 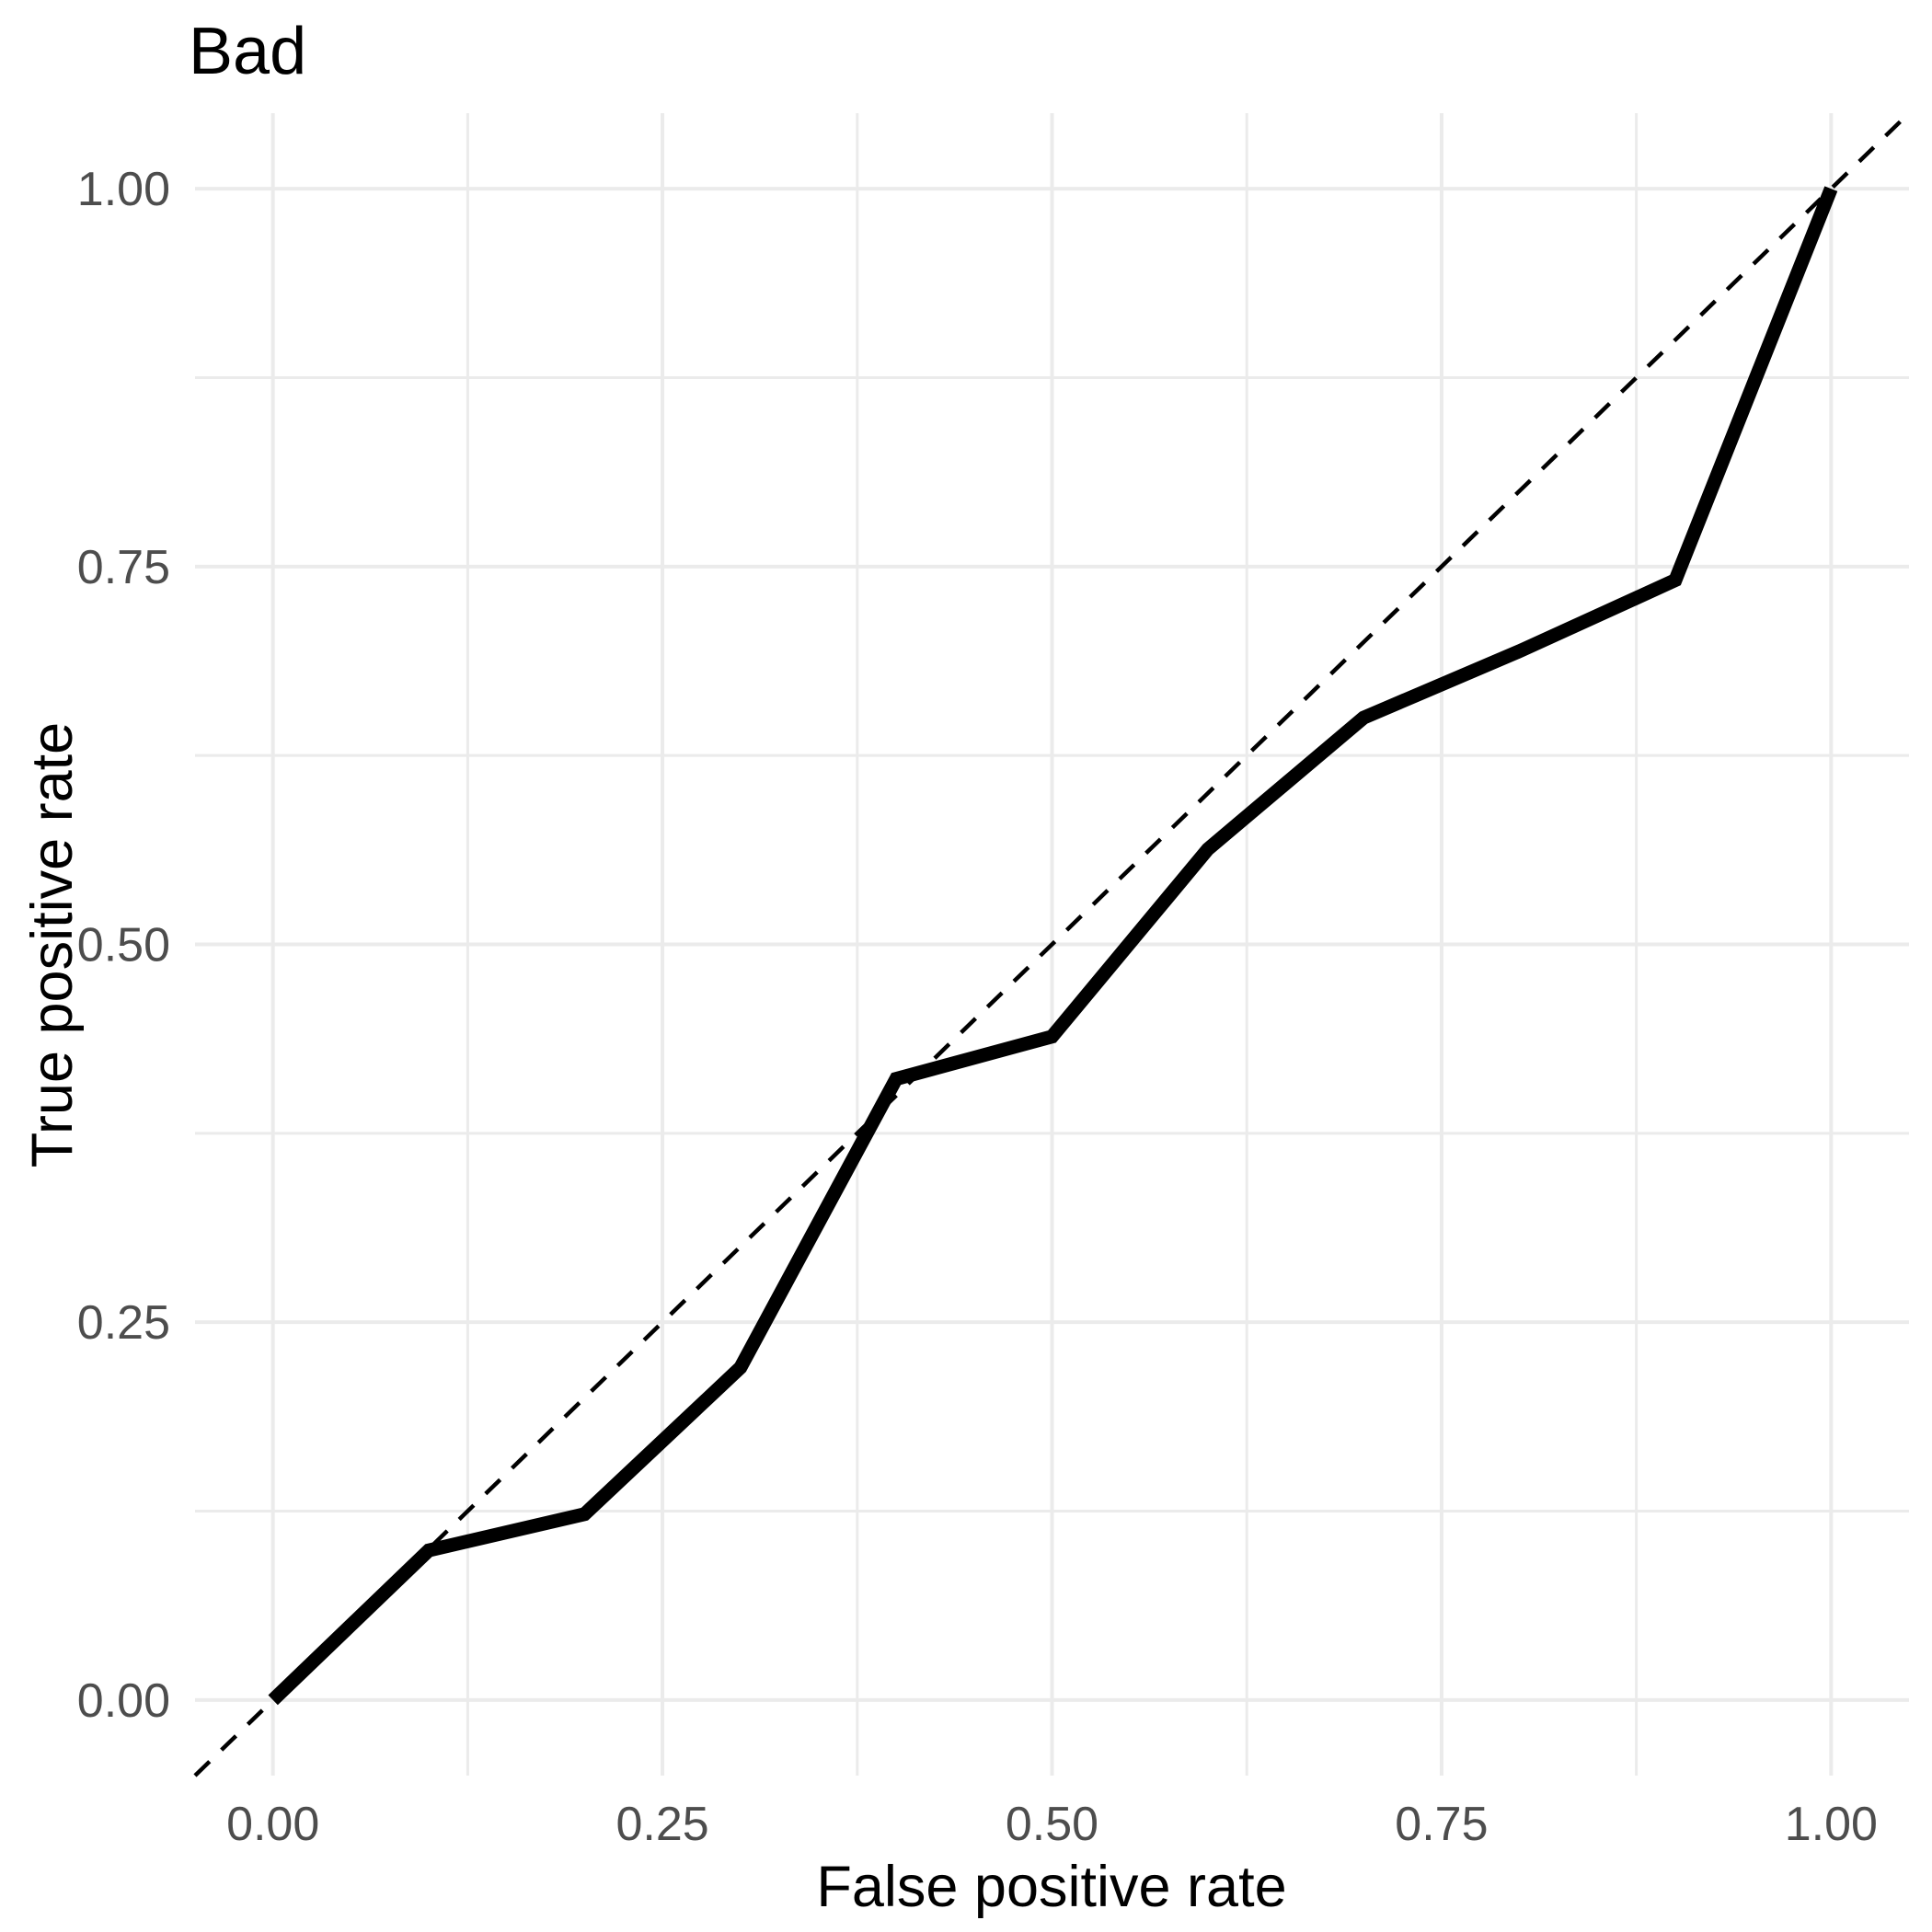 What do you see at coordinates (1831, 1824) in the screenshot?
I see `x-tick-label: 1.00` at bounding box center [1831, 1824].